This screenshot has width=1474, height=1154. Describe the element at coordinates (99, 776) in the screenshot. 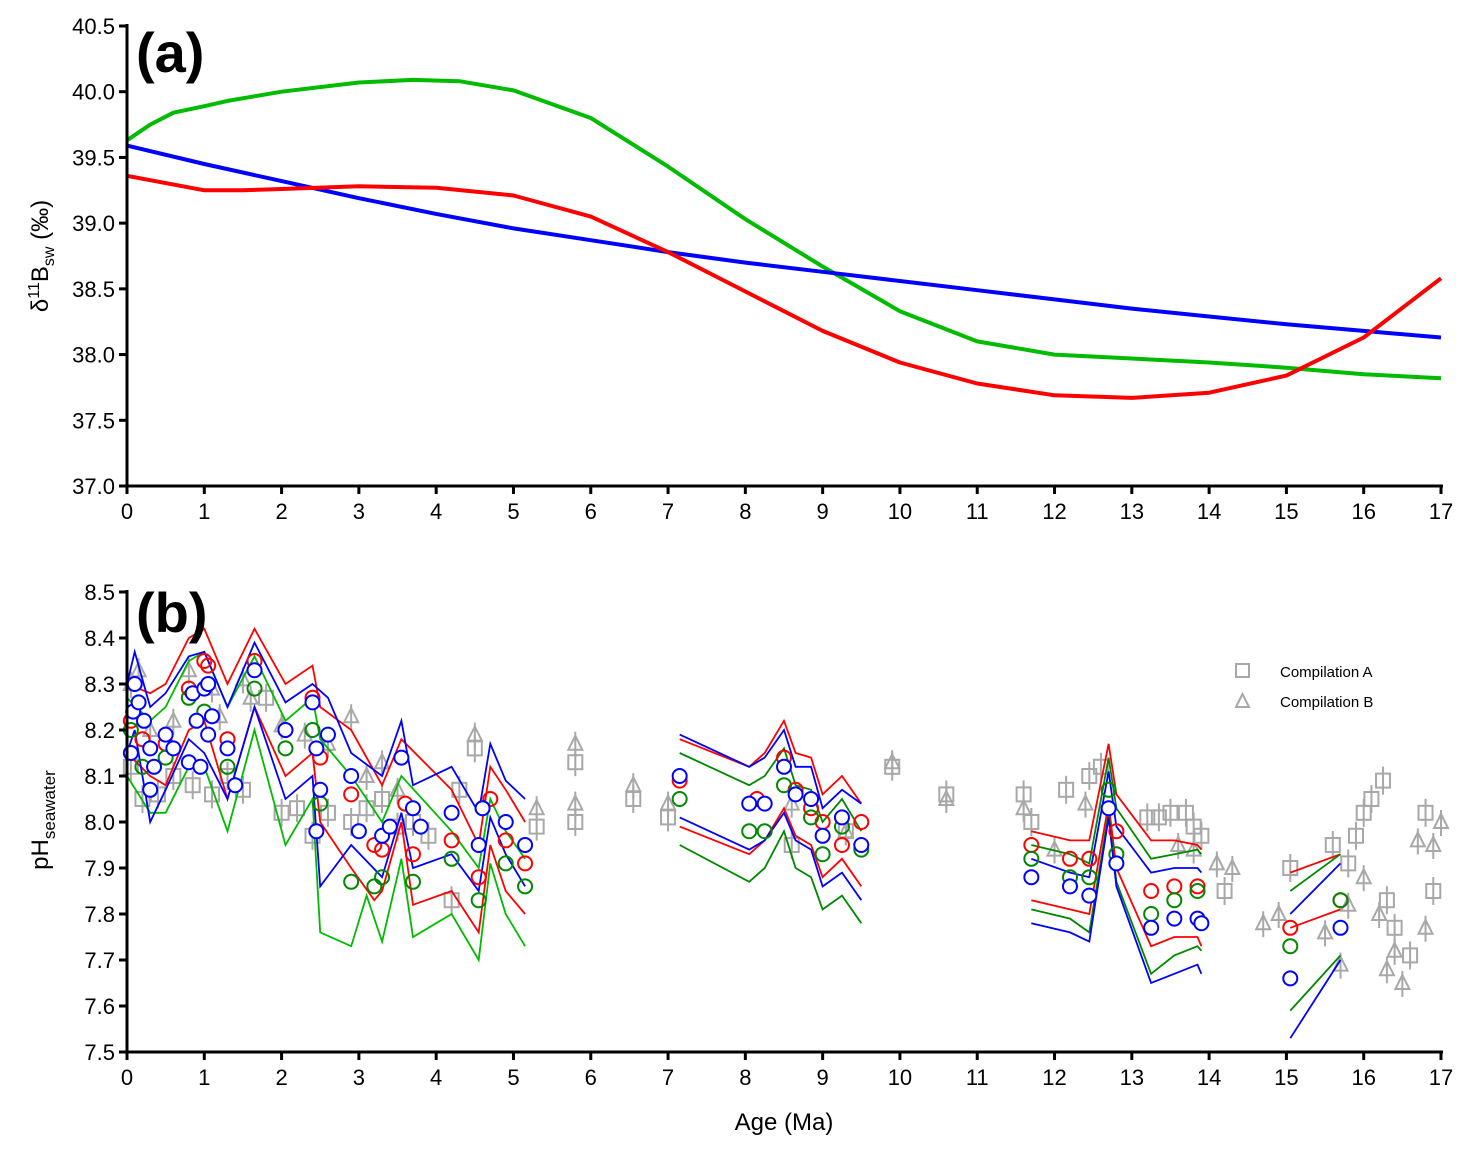

I see `panel-b-y-tick-label: 8.1` at that location.